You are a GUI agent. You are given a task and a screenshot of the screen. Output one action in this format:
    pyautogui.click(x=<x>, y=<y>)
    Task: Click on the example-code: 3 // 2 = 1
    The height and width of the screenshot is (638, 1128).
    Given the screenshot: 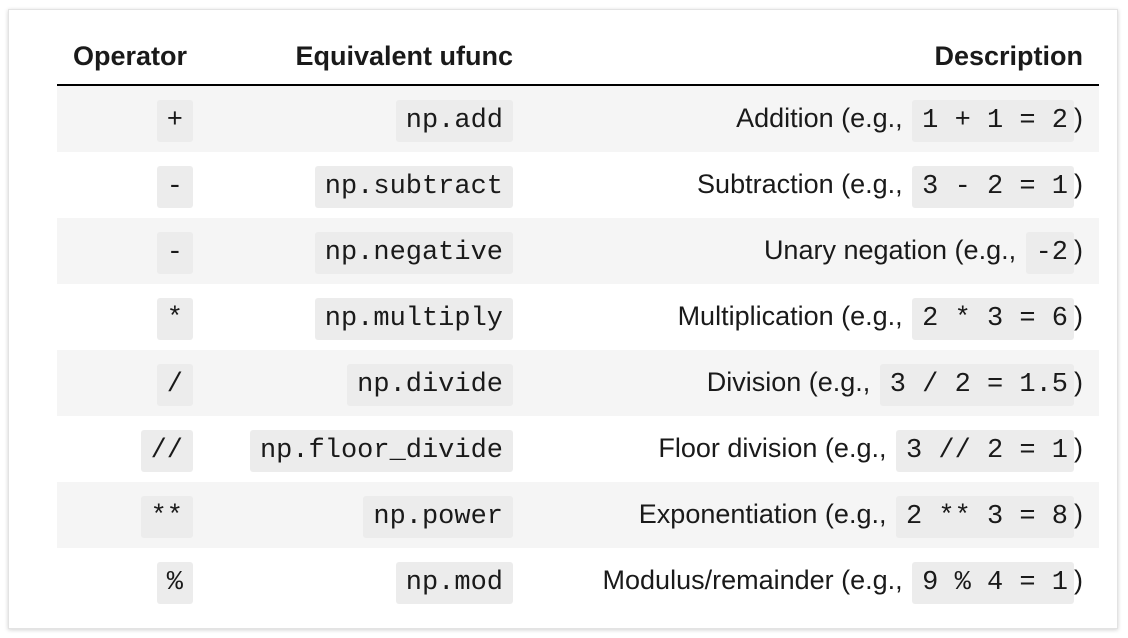 What is the action you would take?
    pyautogui.click(x=984, y=450)
    